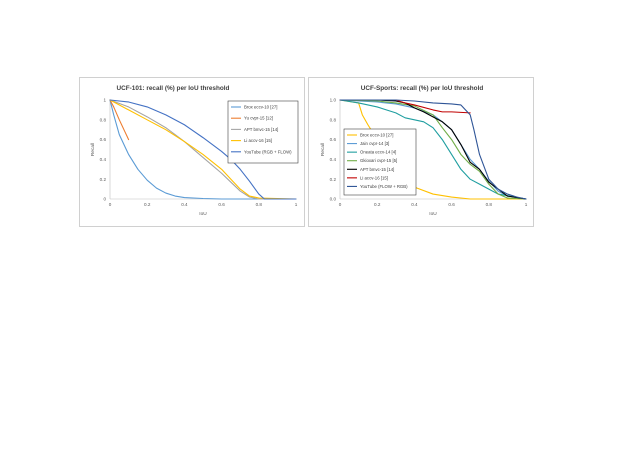  I want to click on legend-label: Gkioxari cvpr-15 [5], so click(378, 160).